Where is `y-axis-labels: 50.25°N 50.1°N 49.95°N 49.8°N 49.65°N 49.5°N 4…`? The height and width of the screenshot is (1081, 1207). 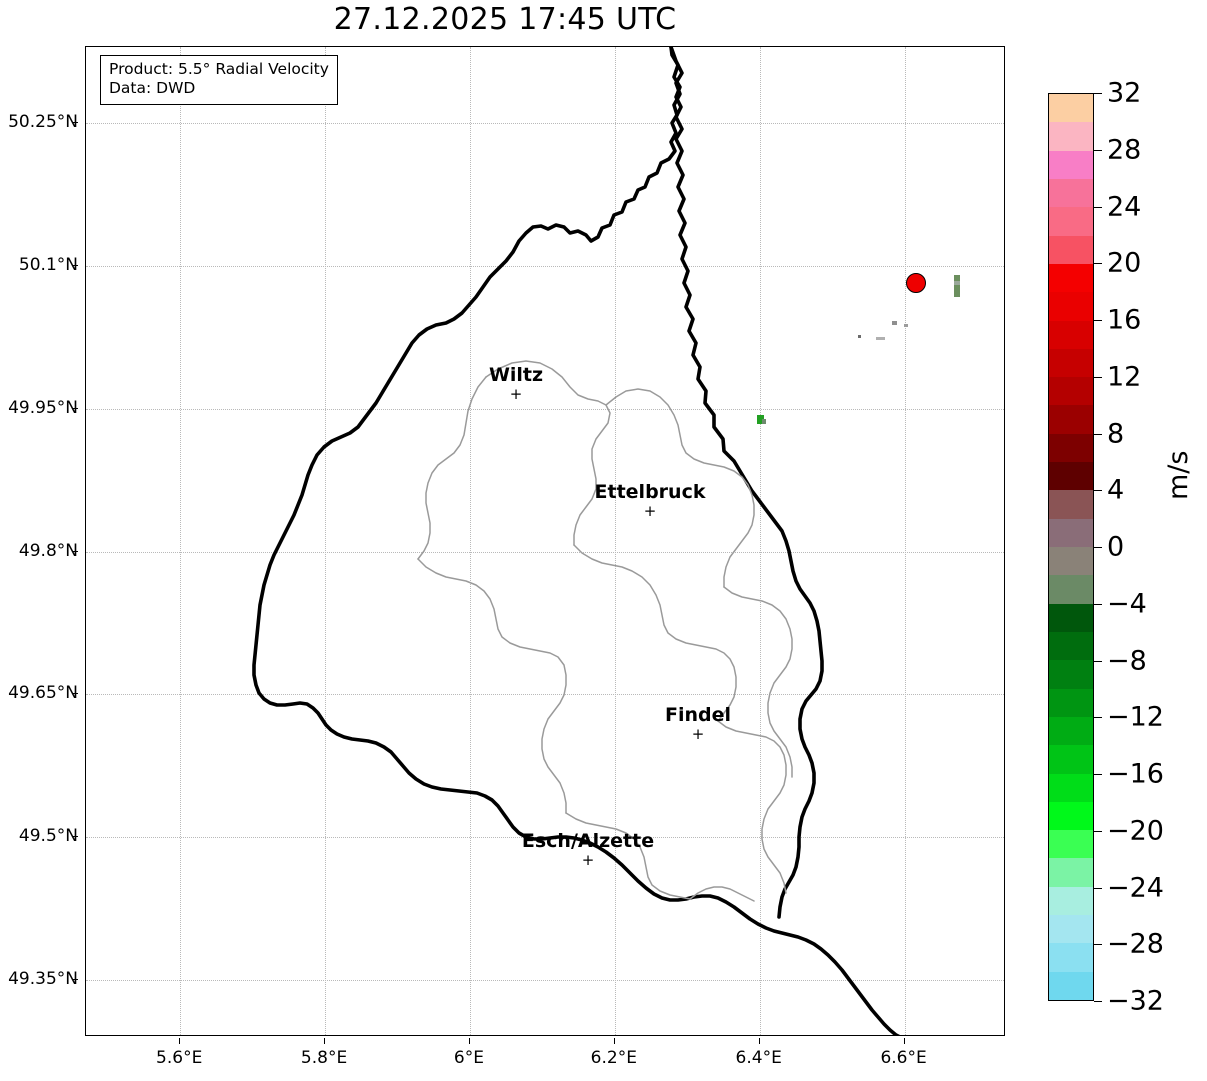 y-axis-labels: 50.25°N 50.1°N 49.95°N 49.8°N 49.65°N 49.5°N 4… is located at coordinates (39, 541).